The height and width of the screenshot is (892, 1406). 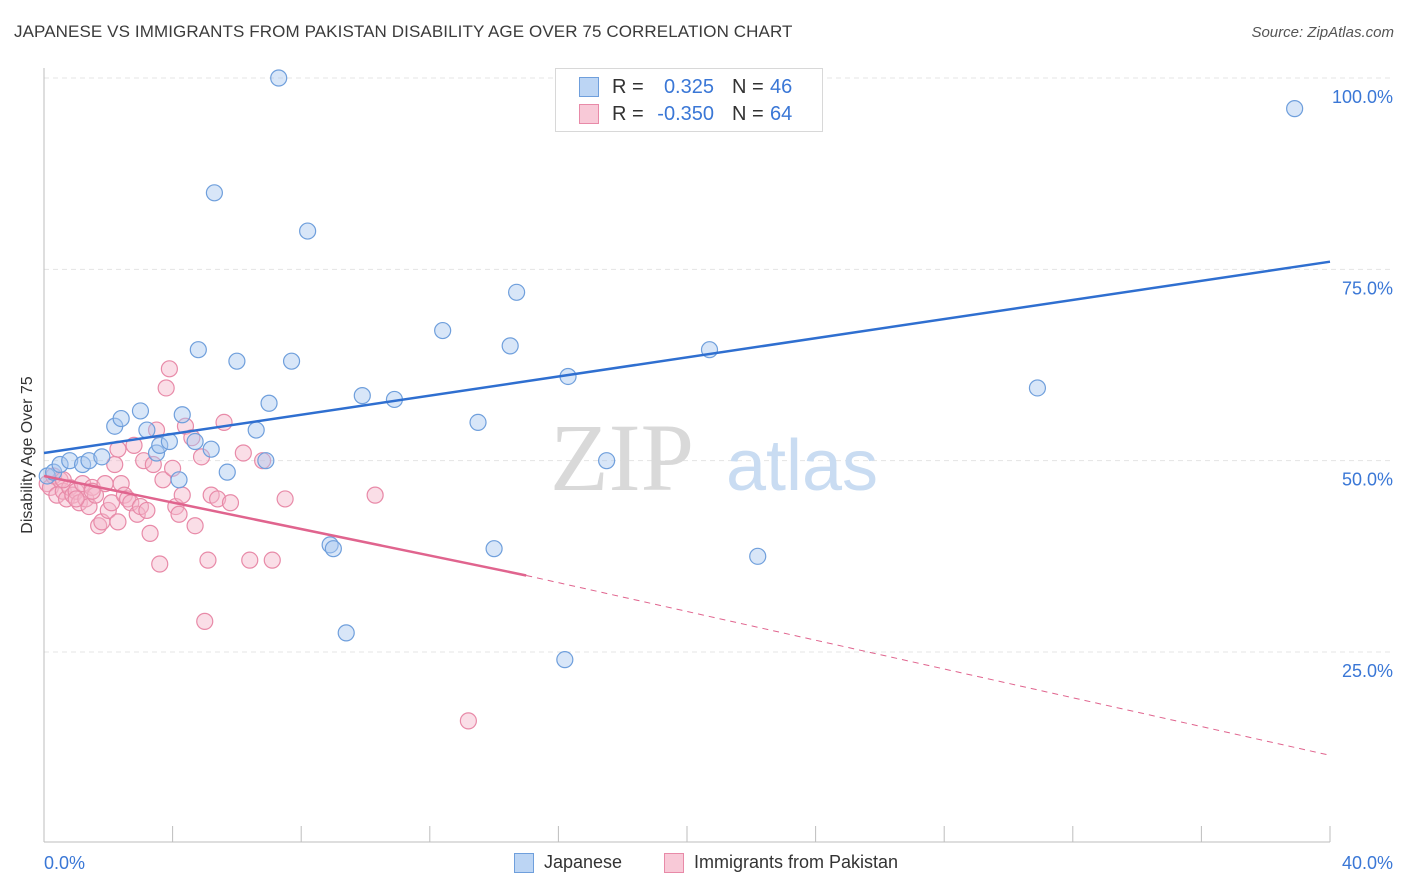 I want to click on stats-row-pakistan: R = -0.350 N = 64, so click(x=674, y=114).